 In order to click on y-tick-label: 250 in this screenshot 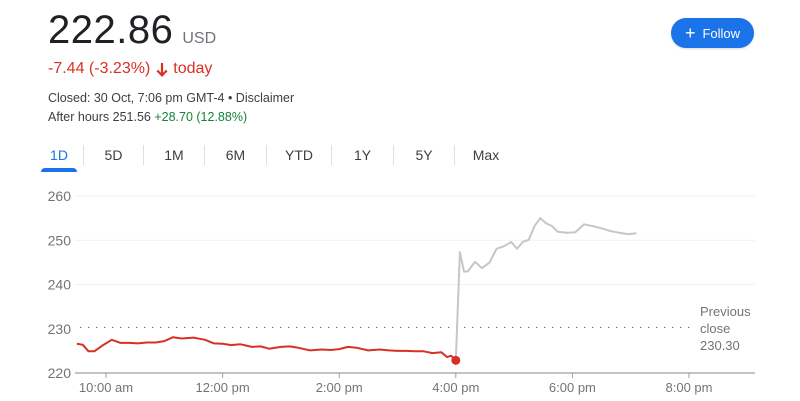, I will do `click(60, 240)`.